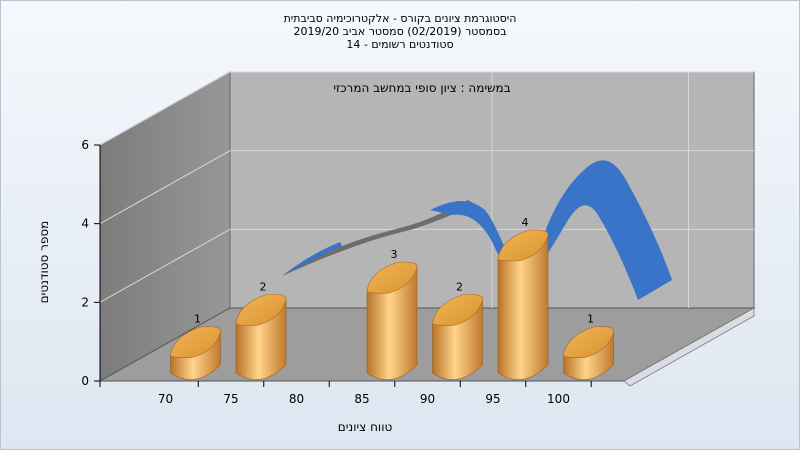  I want to click on x-tick-label-0: 70, so click(165, 399).